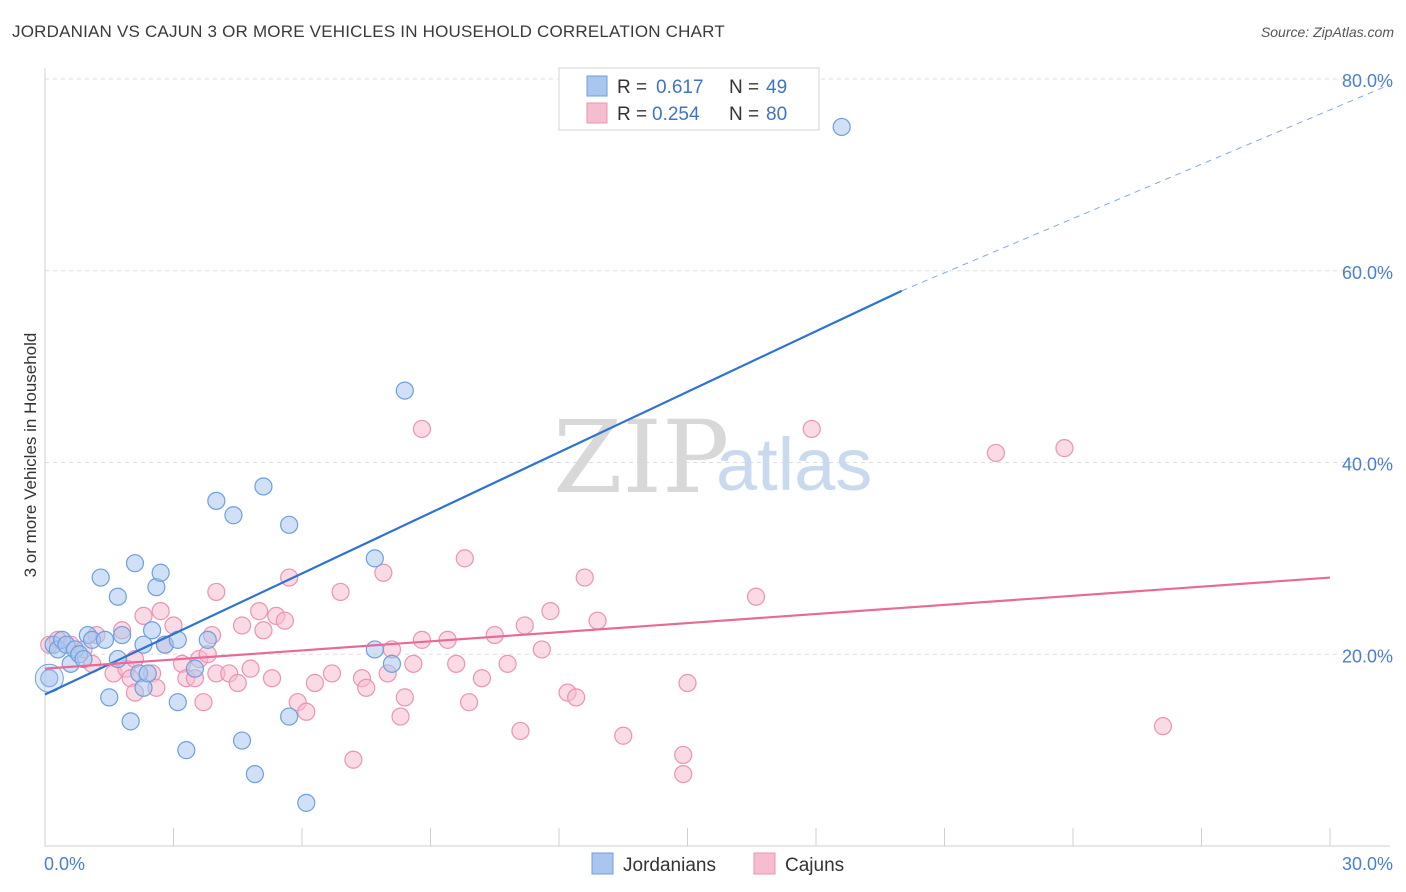 This screenshot has height=892, width=1406. I want to click on watermark-atlas: atlas, so click(794, 464).